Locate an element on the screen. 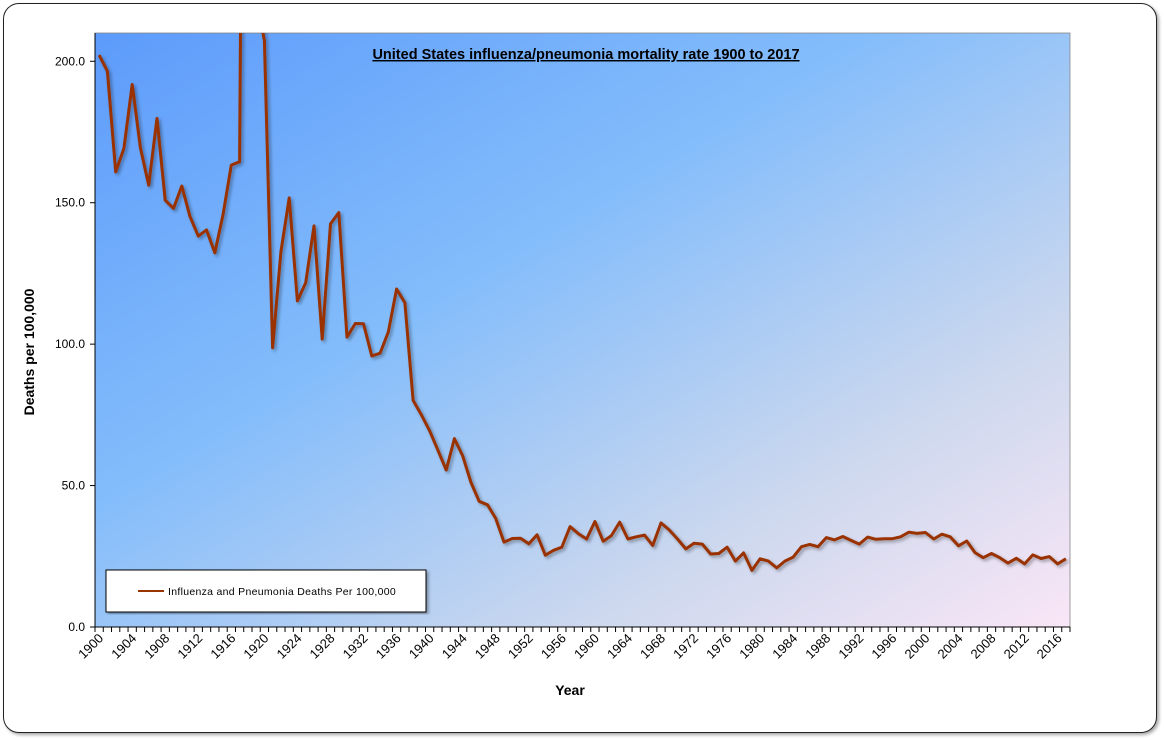 The width and height of the screenshot is (1164, 740). y-axis-label: Deaths per 100,000 is located at coordinates (29, 351).